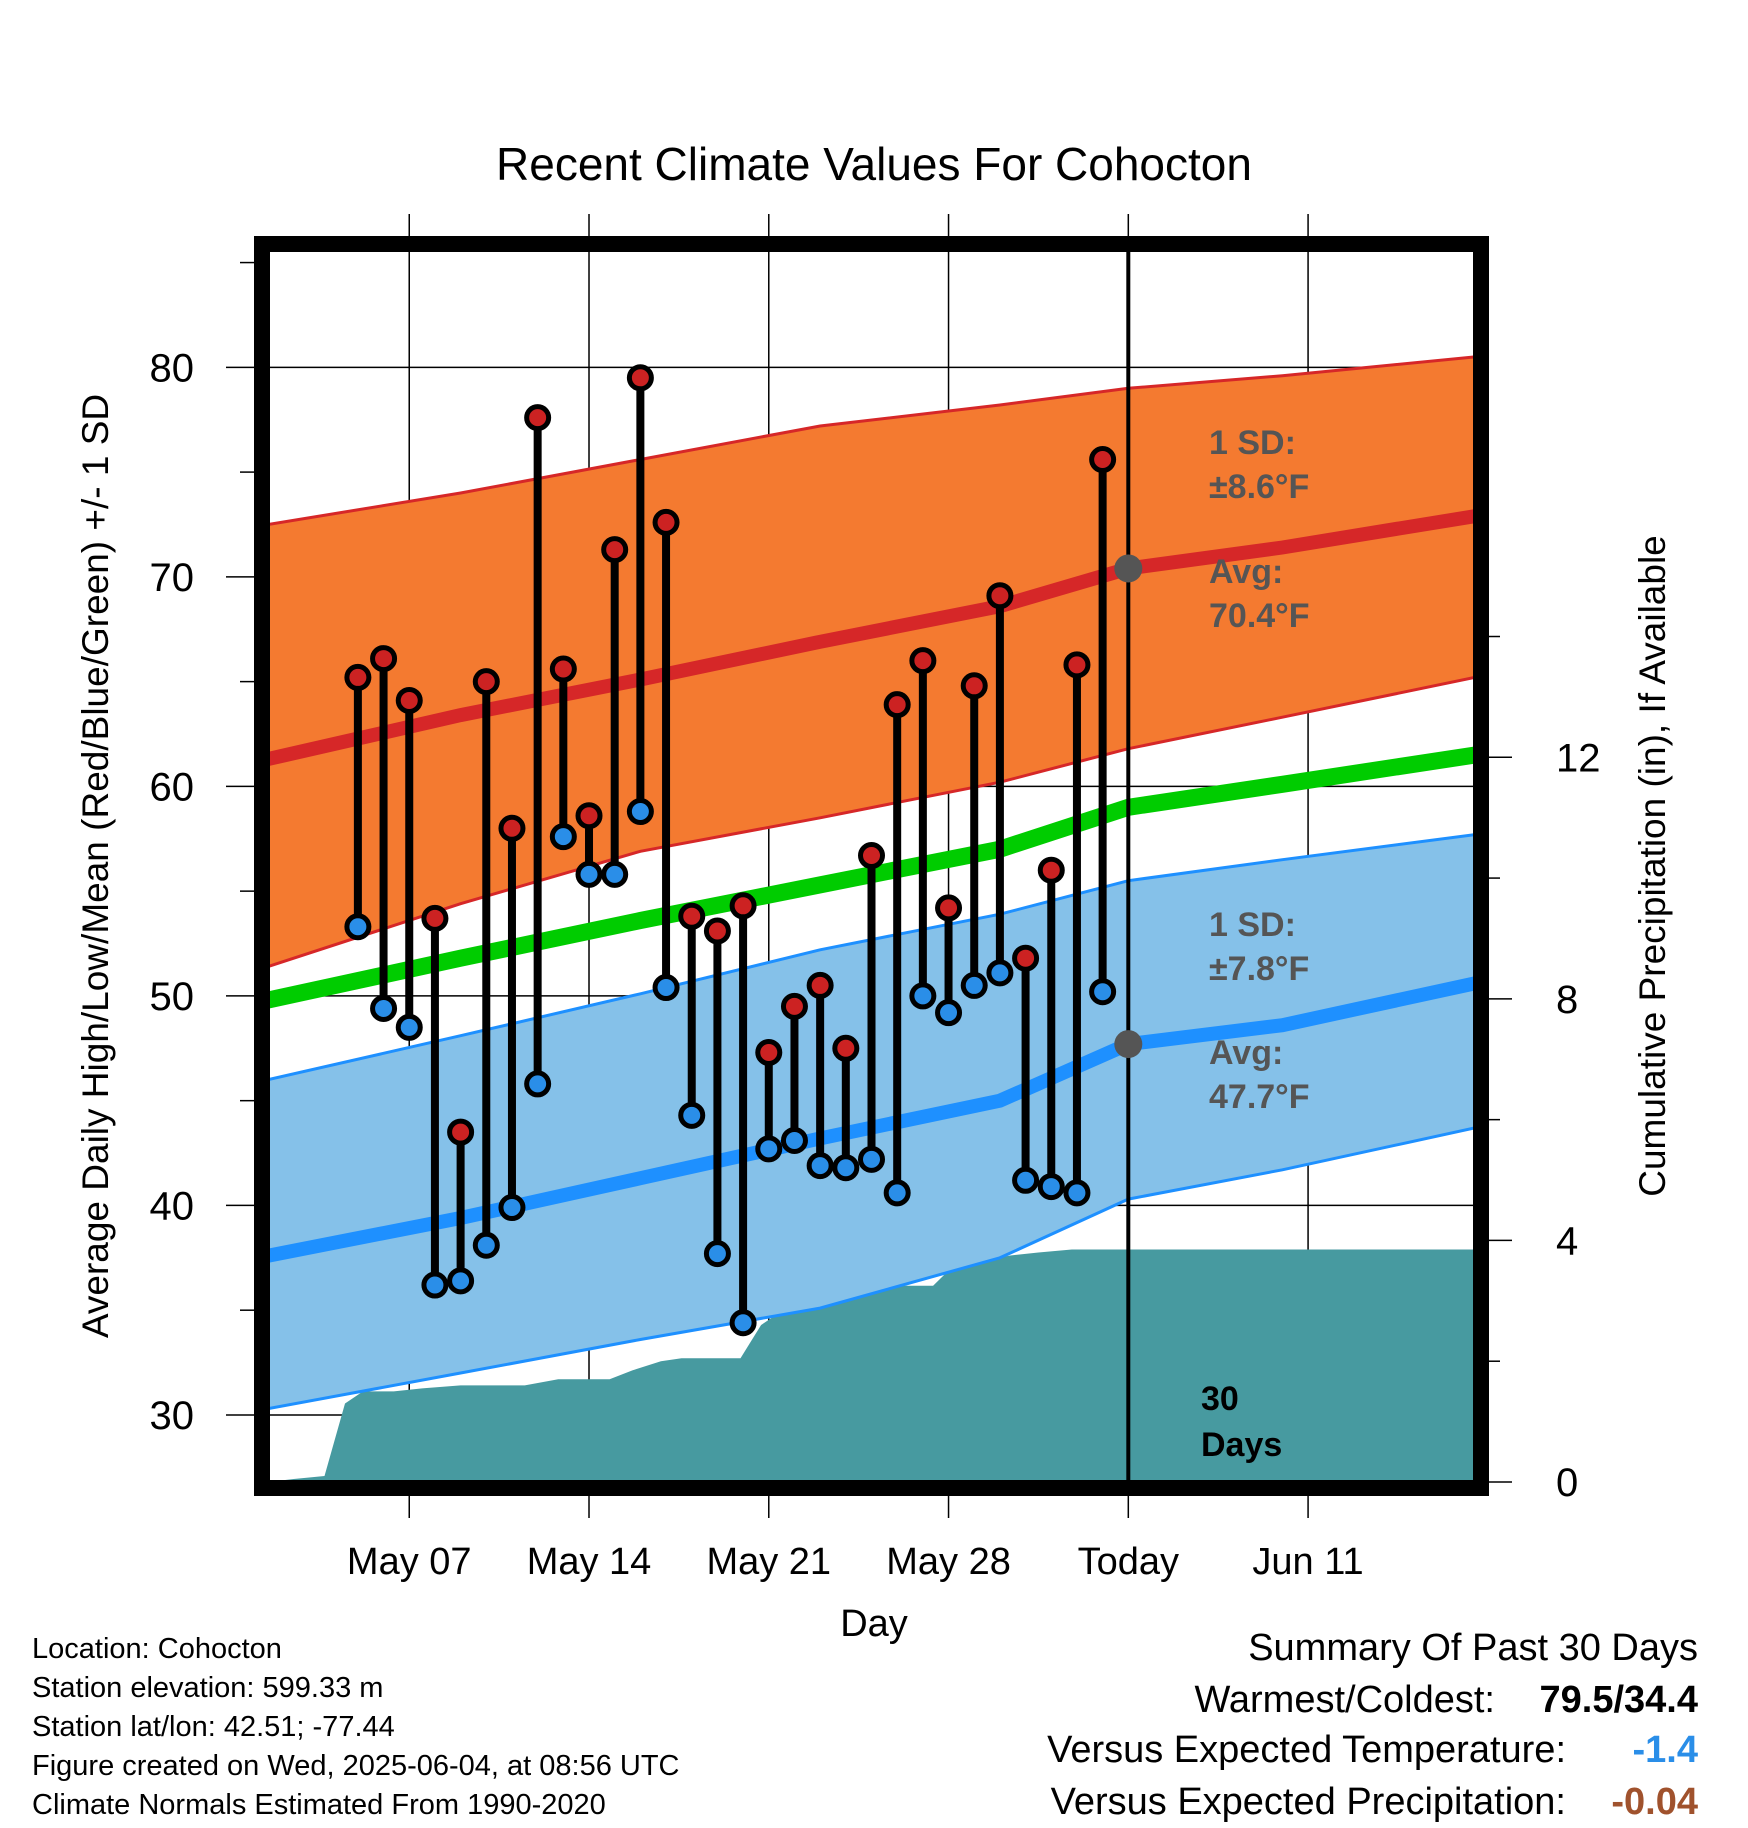 The width and height of the screenshot is (1748, 1828). I want to click on y-tick-label-left: 70, so click(172, 578).